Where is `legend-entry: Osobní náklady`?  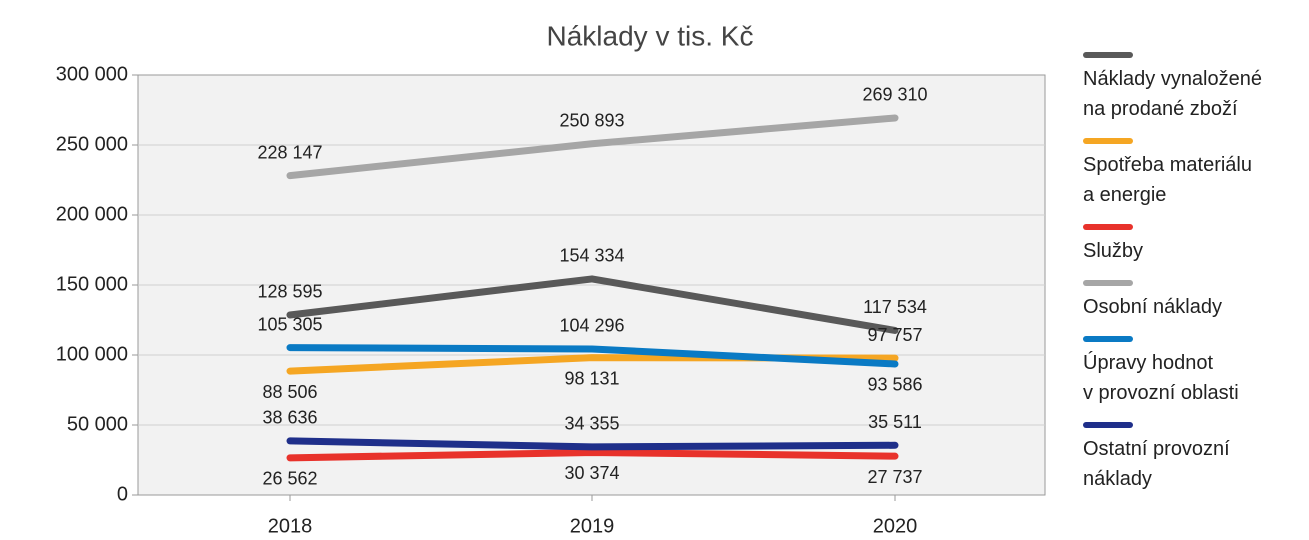 legend-entry: Osobní náklady is located at coordinates (1196, 301).